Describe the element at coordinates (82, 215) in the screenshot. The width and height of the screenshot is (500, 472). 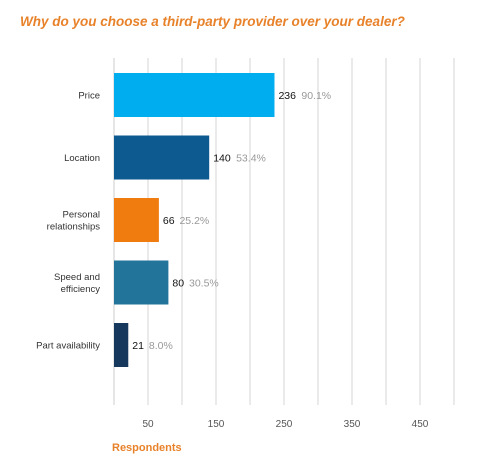
I see `category-label: Personal` at that location.